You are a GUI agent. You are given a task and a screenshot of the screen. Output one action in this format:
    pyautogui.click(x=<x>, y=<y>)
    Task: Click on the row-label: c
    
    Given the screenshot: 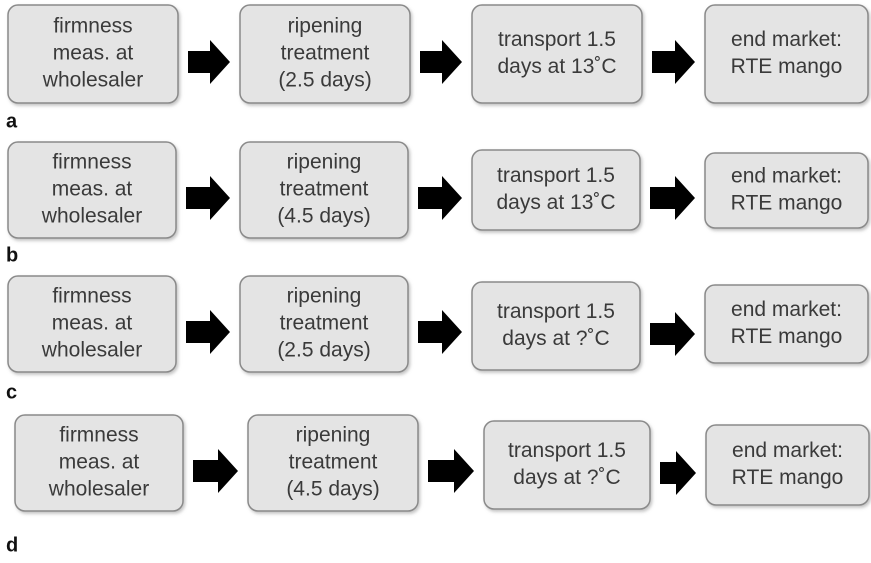 What is the action you would take?
    pyautogui.click(x=11, y=392)
    